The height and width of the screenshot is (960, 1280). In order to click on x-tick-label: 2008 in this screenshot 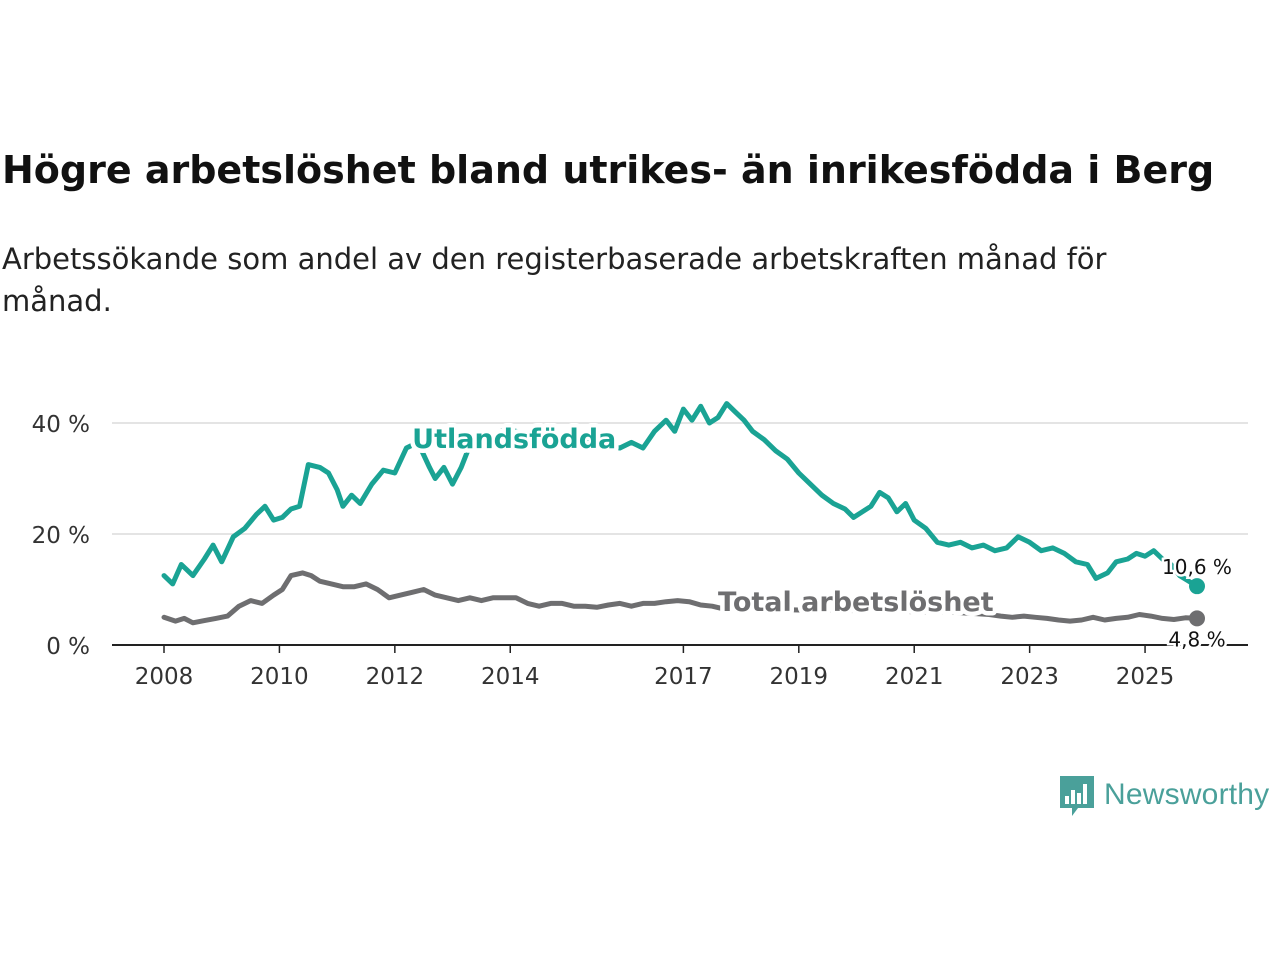, I will do `click(164, 677)`.